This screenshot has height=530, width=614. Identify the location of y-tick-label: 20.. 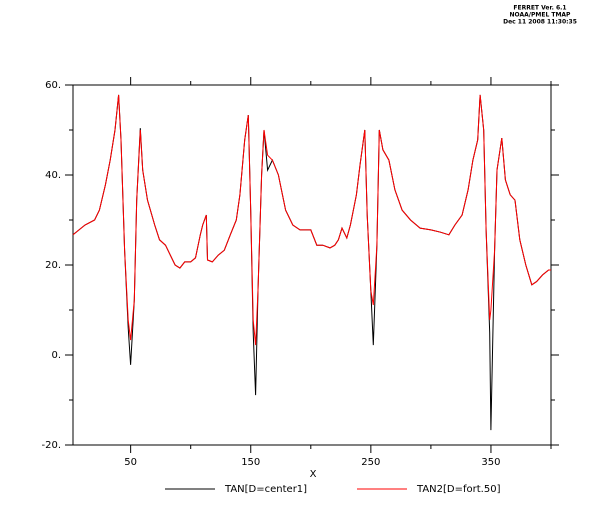
(53, 265).